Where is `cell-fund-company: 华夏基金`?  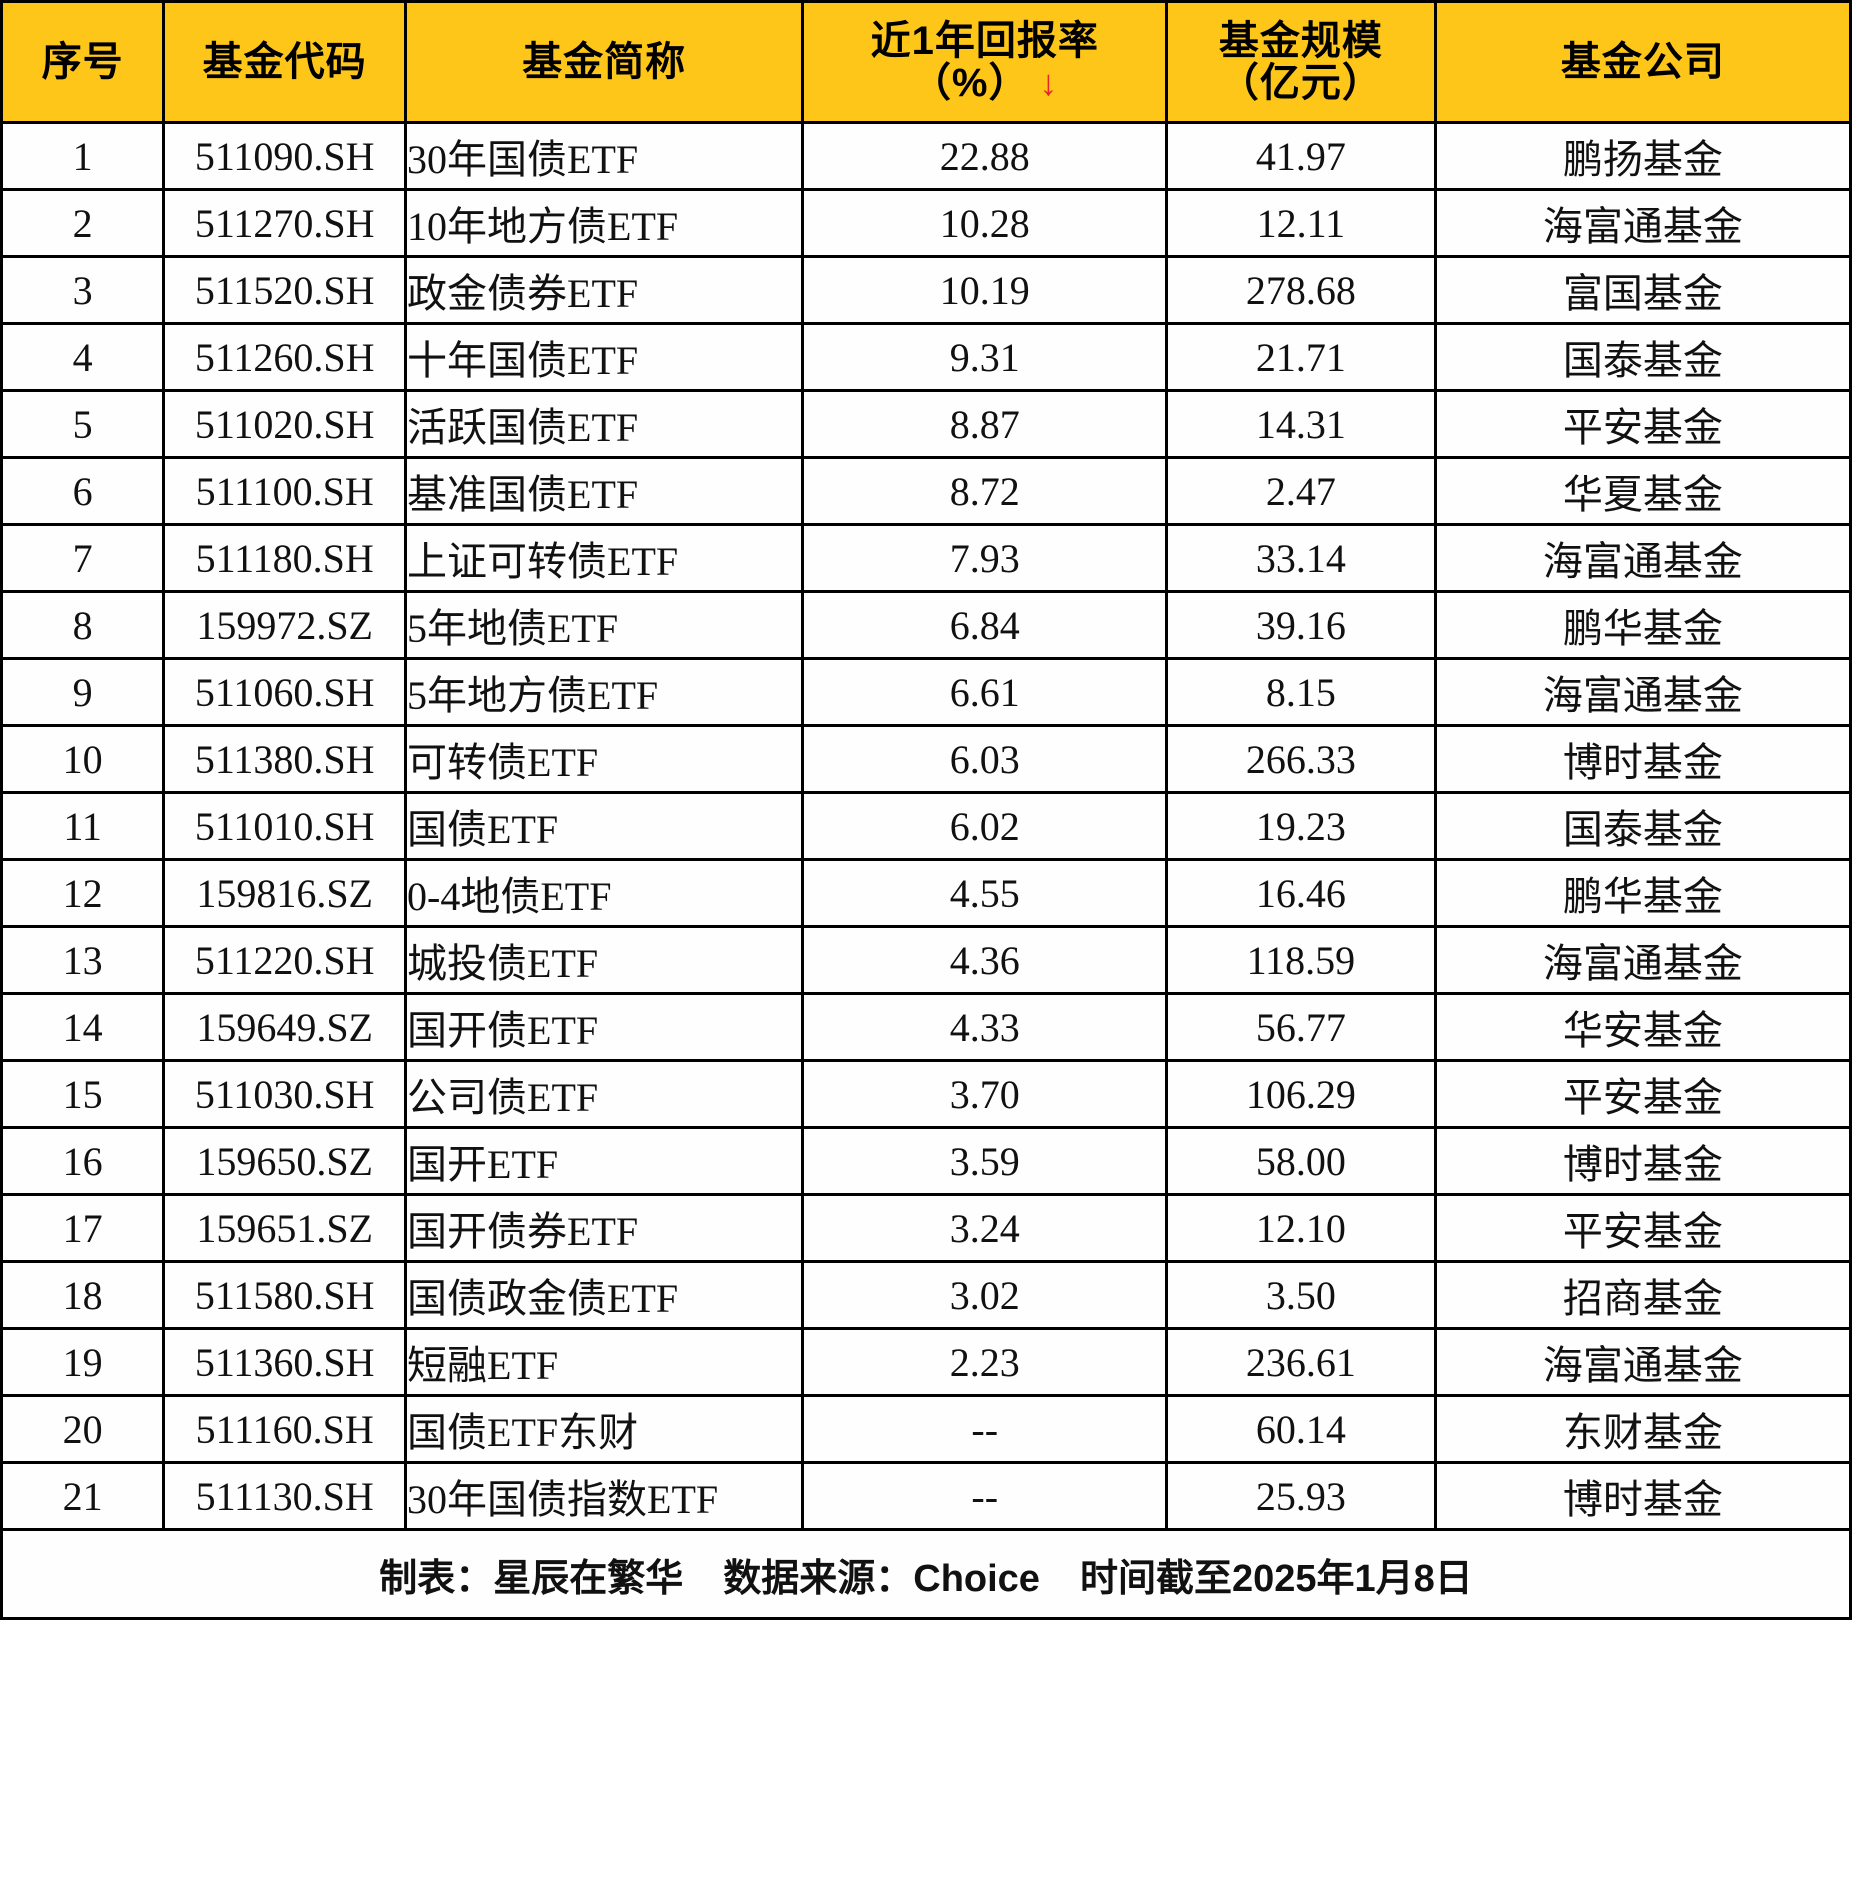
cell-fund-company: 华夏基金 is located at coordinates (1642, 491).